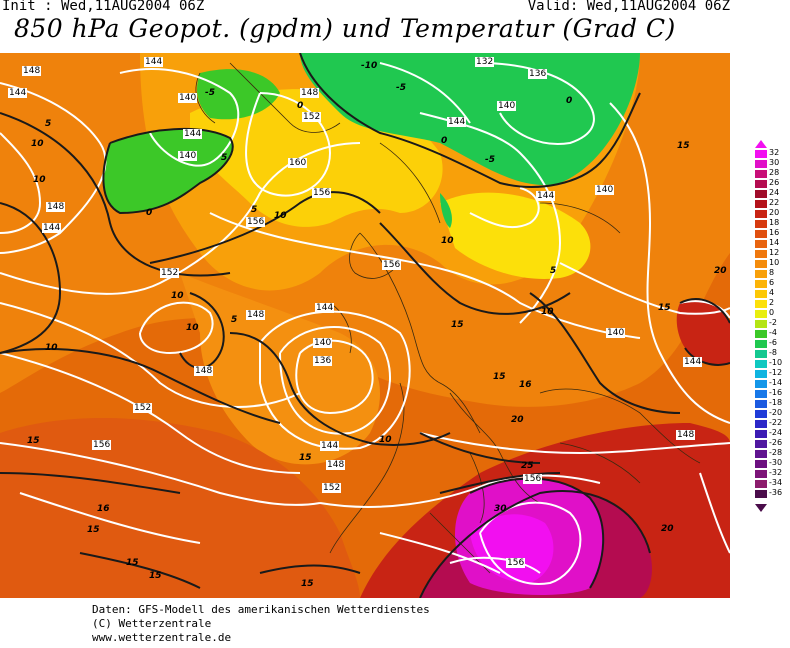 Image resolution: width=790 pixels, height=648 pixels. What do you see at coordinates (776, 472) in the screenshot?
I see `legend-value: -32` at bounding box center [776, 472].